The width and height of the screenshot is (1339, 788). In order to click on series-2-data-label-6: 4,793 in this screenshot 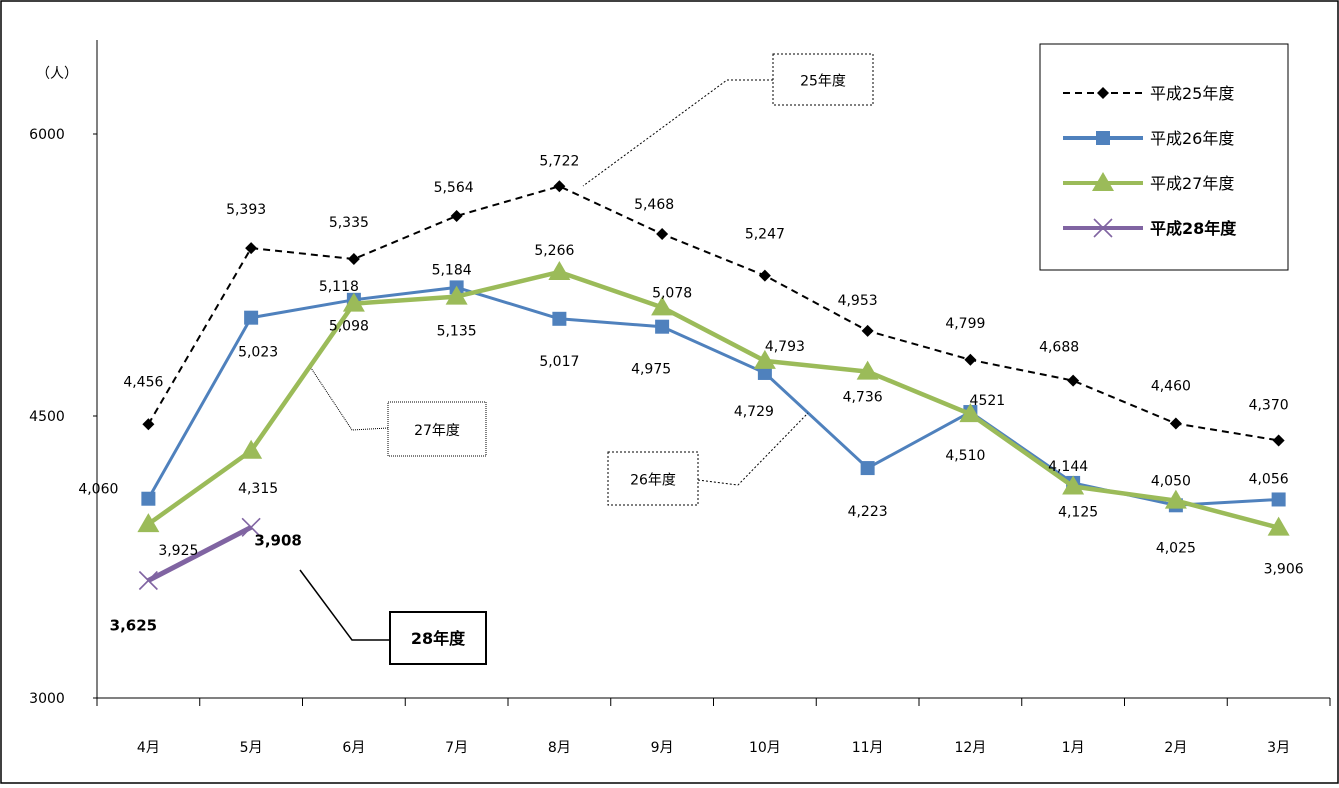, I will do `click(785, 347)`.